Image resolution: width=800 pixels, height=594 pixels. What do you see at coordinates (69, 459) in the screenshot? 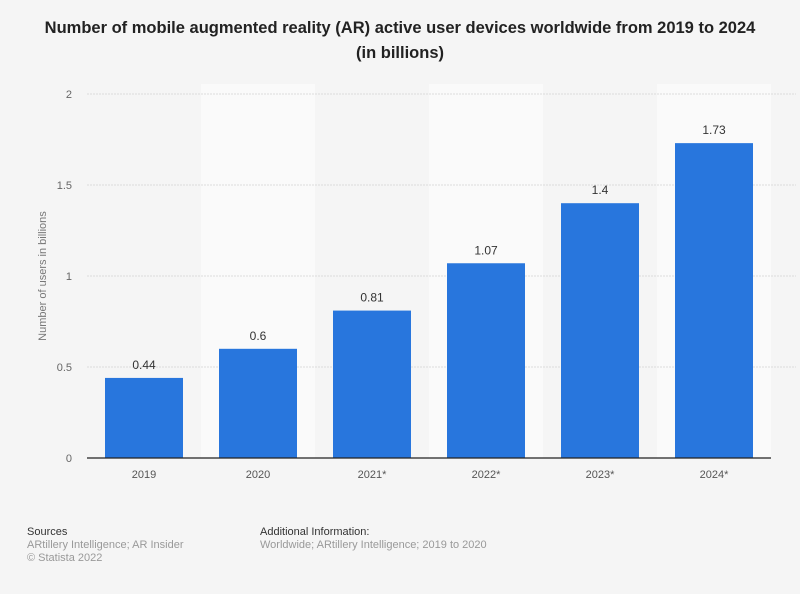
I see `y-tick-label: 0` at bounding box center [69, 459].